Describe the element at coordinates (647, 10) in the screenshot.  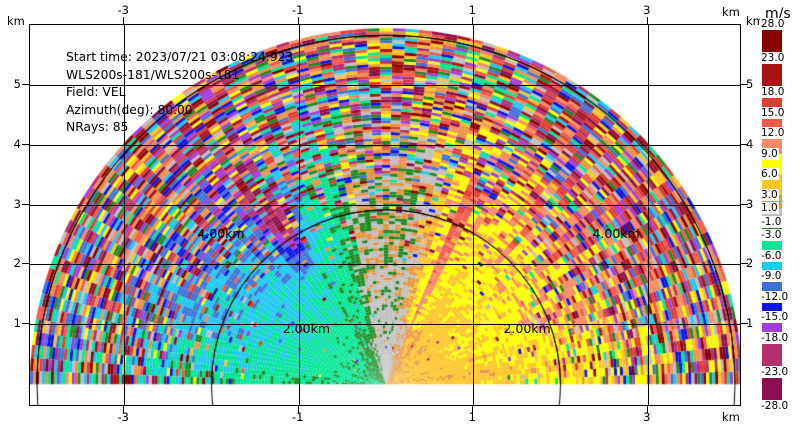
I see `x-tick-label-top: 3` at that location.